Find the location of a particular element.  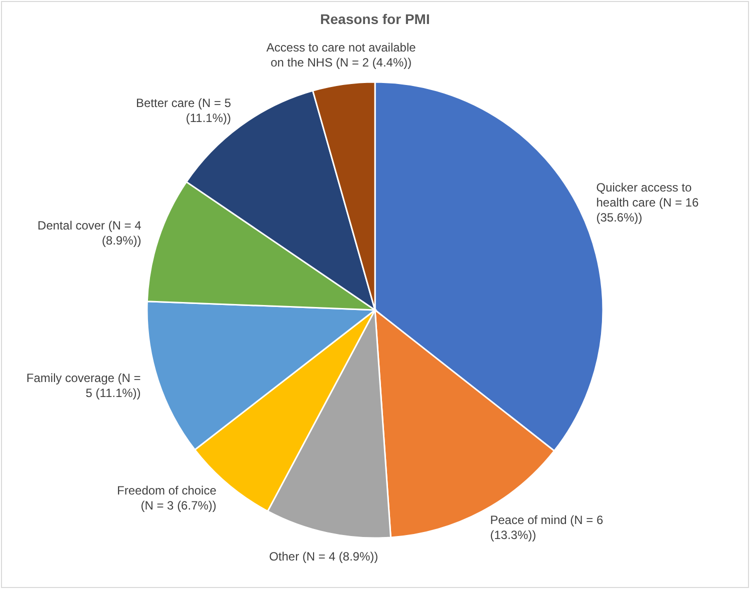

slice-label: Quicker access to health care (N = 16 (35.6%)) is located at coordinates (647, 202).